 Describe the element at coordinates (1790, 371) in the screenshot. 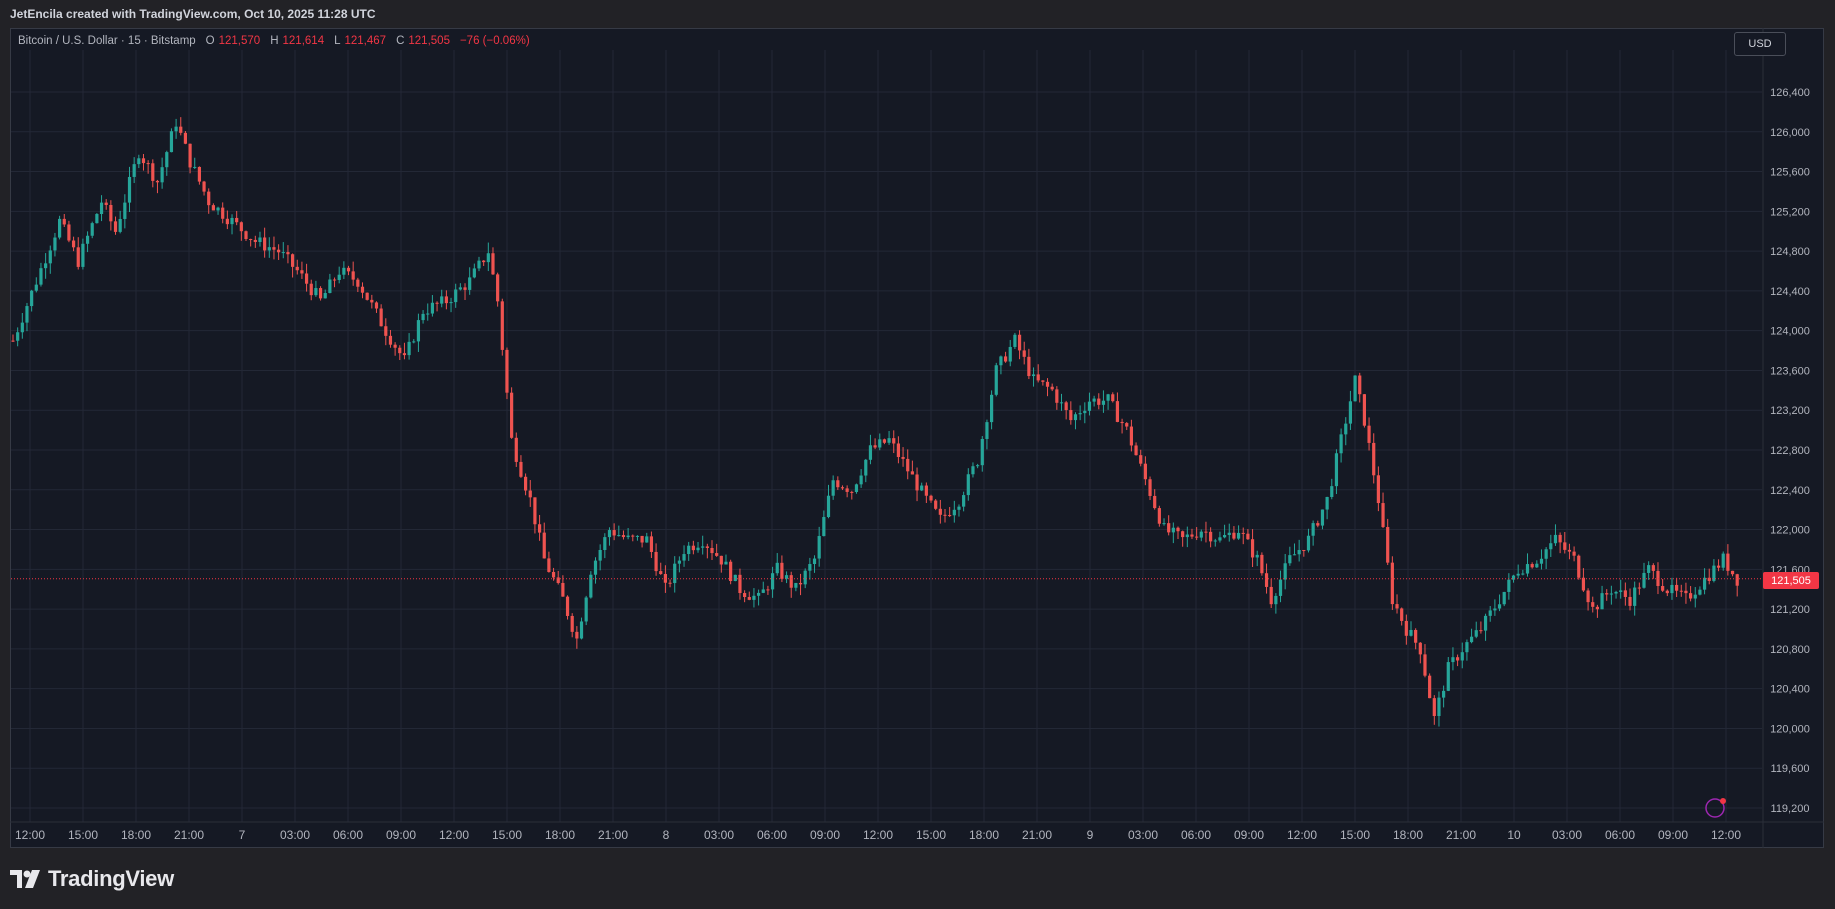

I see `y-tick-label: 123,600` at that location.